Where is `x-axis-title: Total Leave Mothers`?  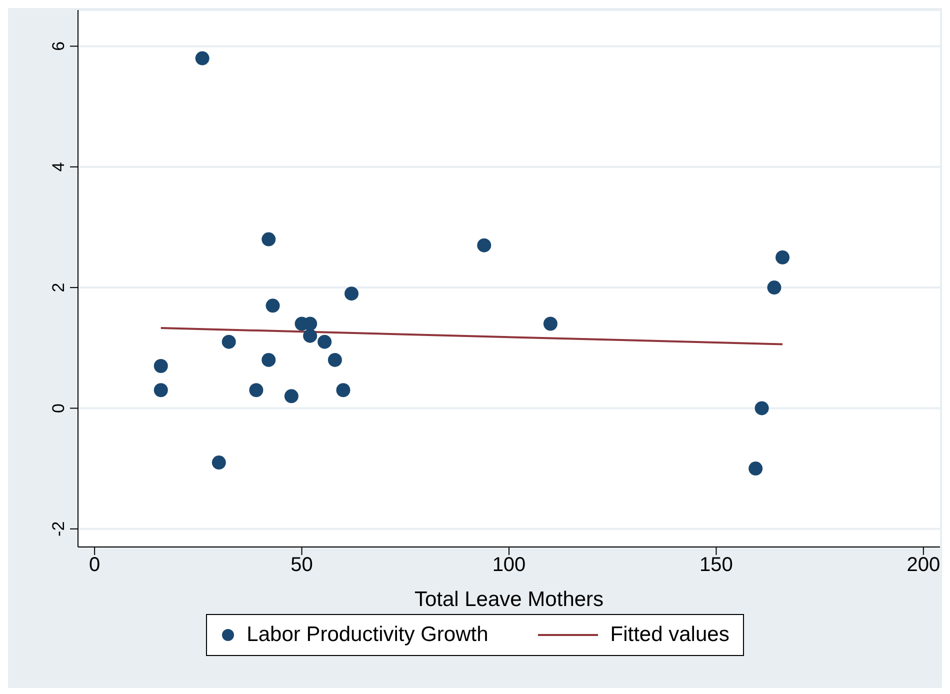 x-axis-title: Total Leave Mothers is located at coordinates (509, 599).